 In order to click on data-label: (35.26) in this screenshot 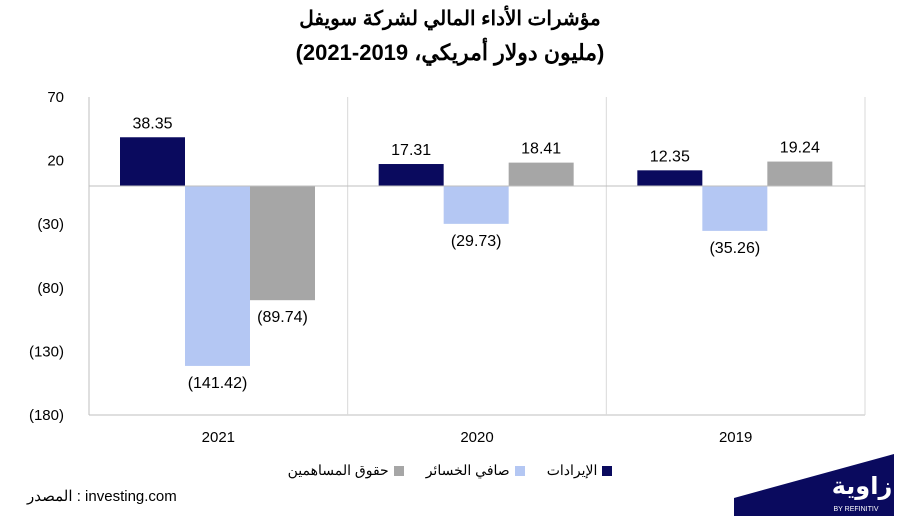, I will do `click(734, 248)`.